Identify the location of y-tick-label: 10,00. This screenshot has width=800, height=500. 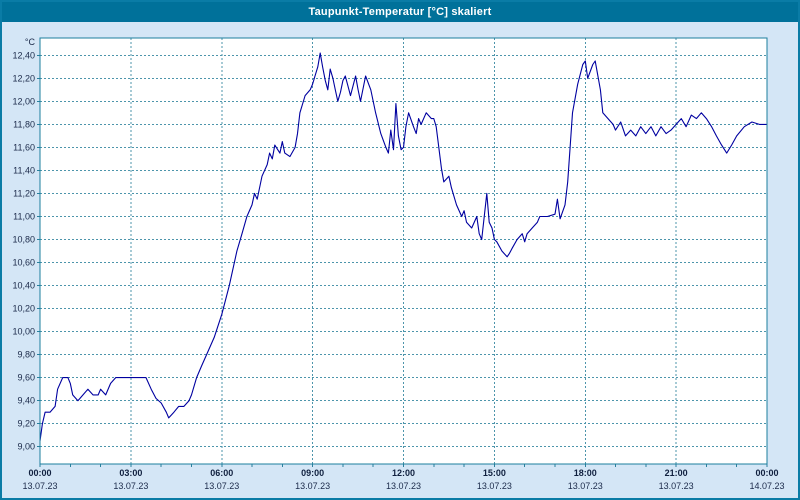
(23, 332).